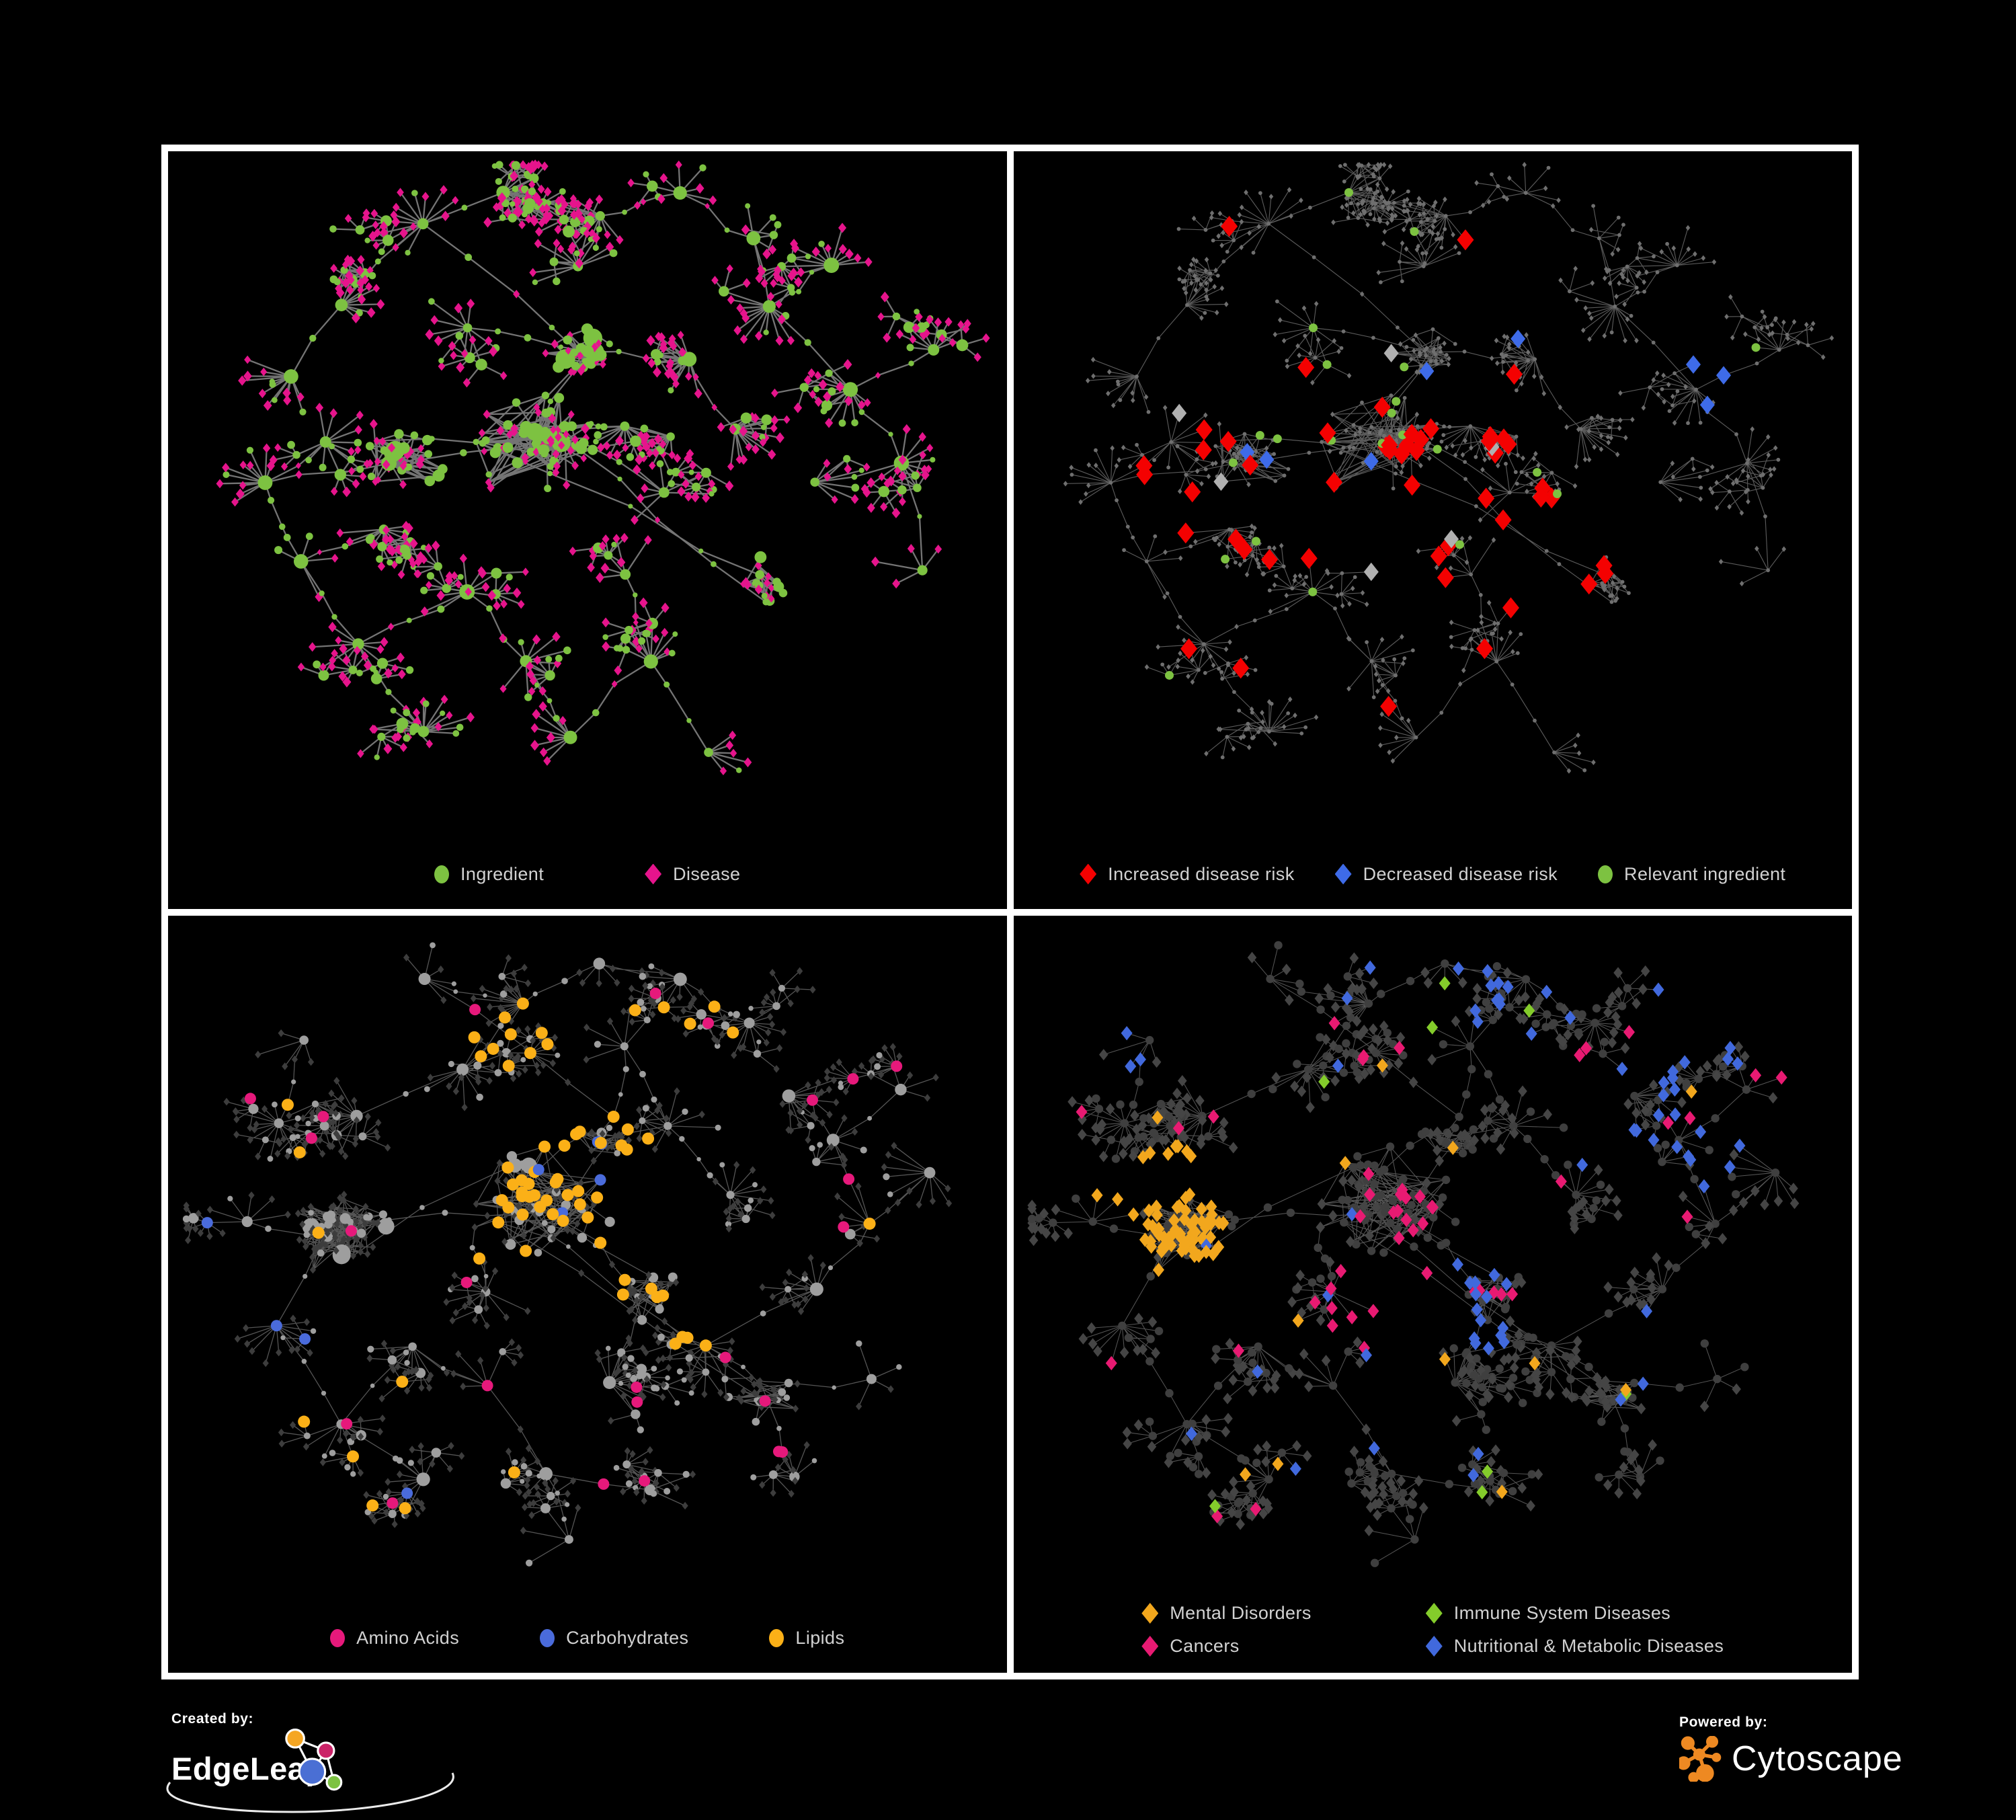  What do you see at coordinates (212, 1719) in the screenshot?
I see `created-by-label: Created by:` at bounding box center [212, 1719].